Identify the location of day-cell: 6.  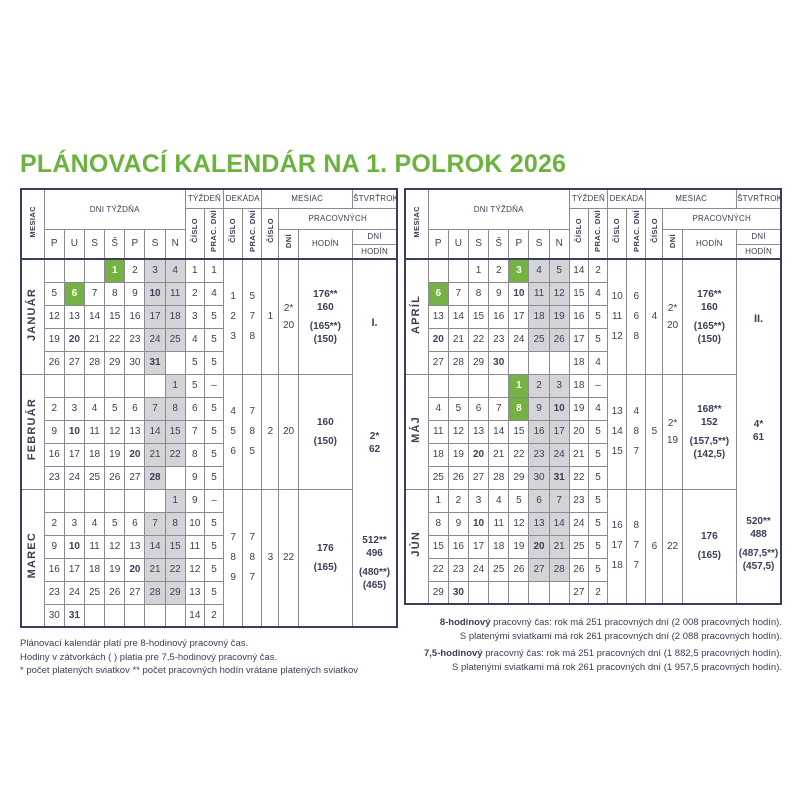
(438, 293).